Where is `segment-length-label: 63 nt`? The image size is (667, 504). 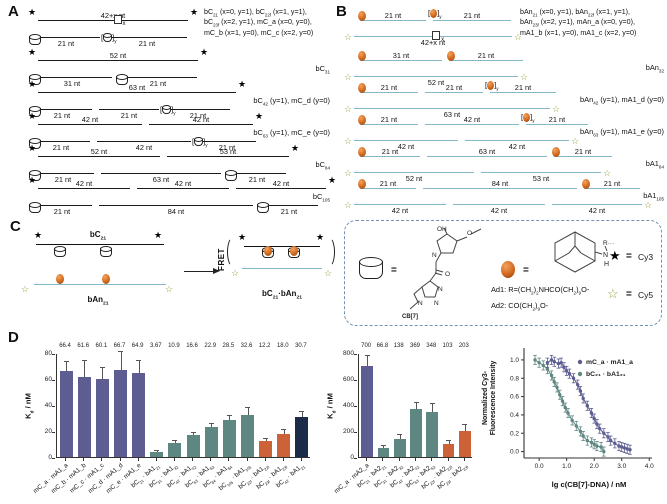 segment-length-label: 63 nt is located at coordinates (137, 87).